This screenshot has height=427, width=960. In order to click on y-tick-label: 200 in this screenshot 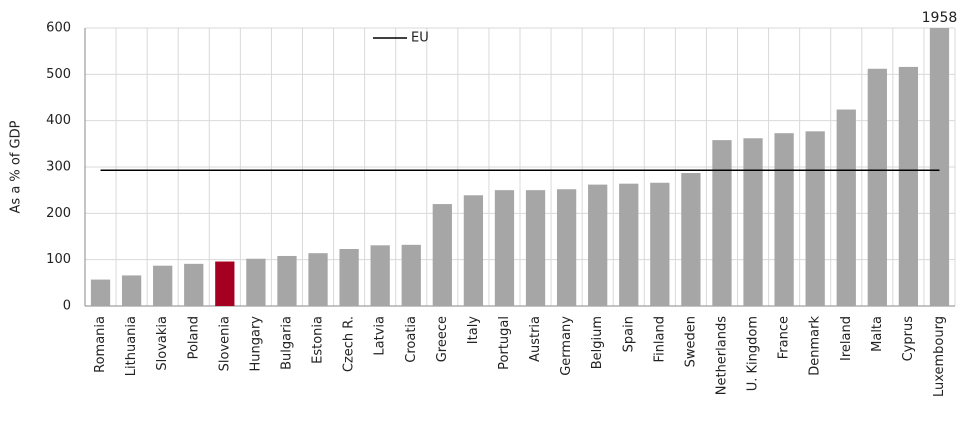, I will do `click(58, 213)`.